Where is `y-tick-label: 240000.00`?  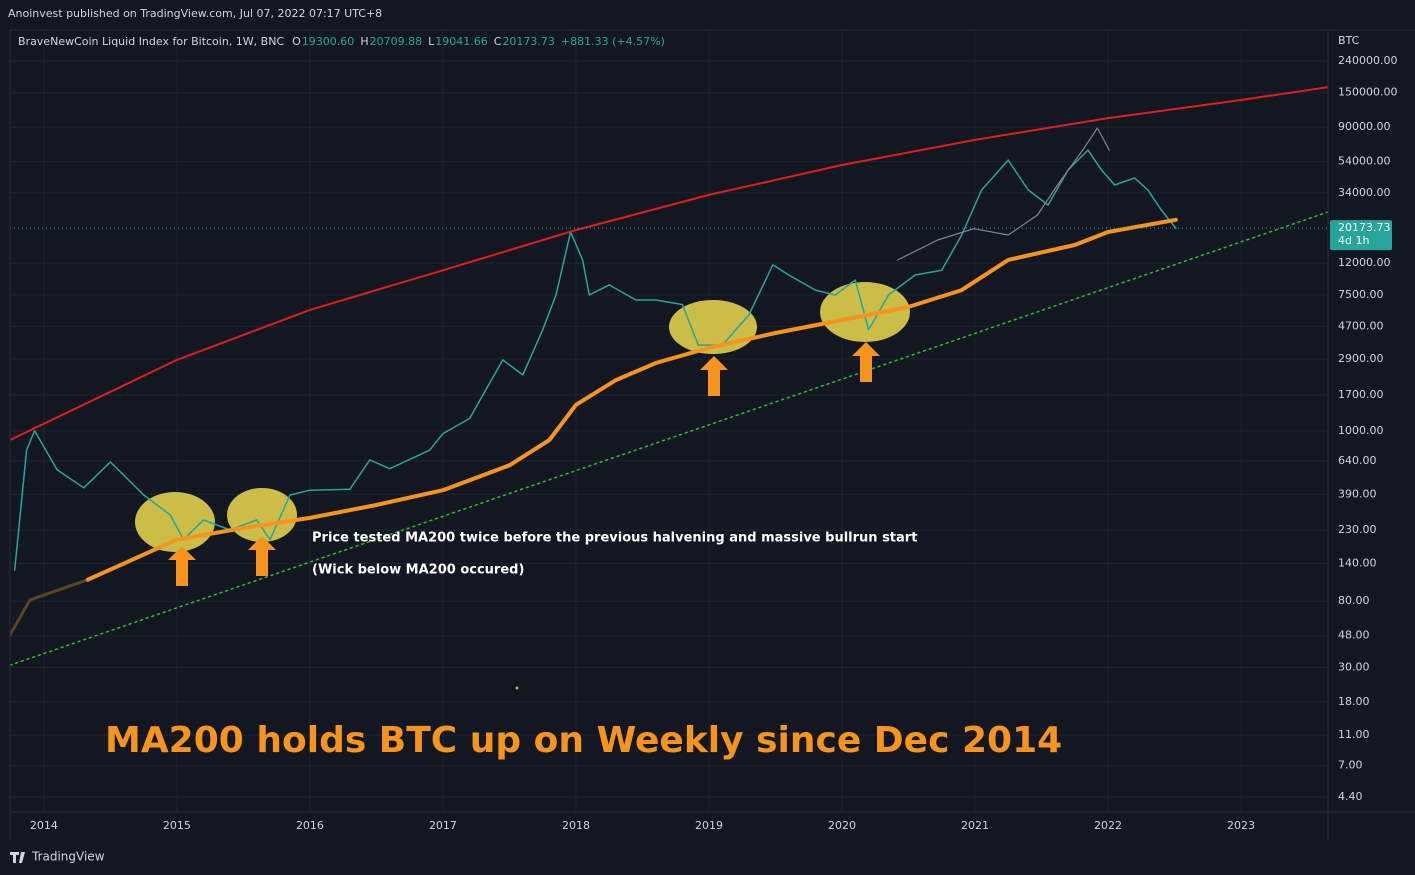 y-tick-label: 240000.00 is located at coordinates (1368, 60).